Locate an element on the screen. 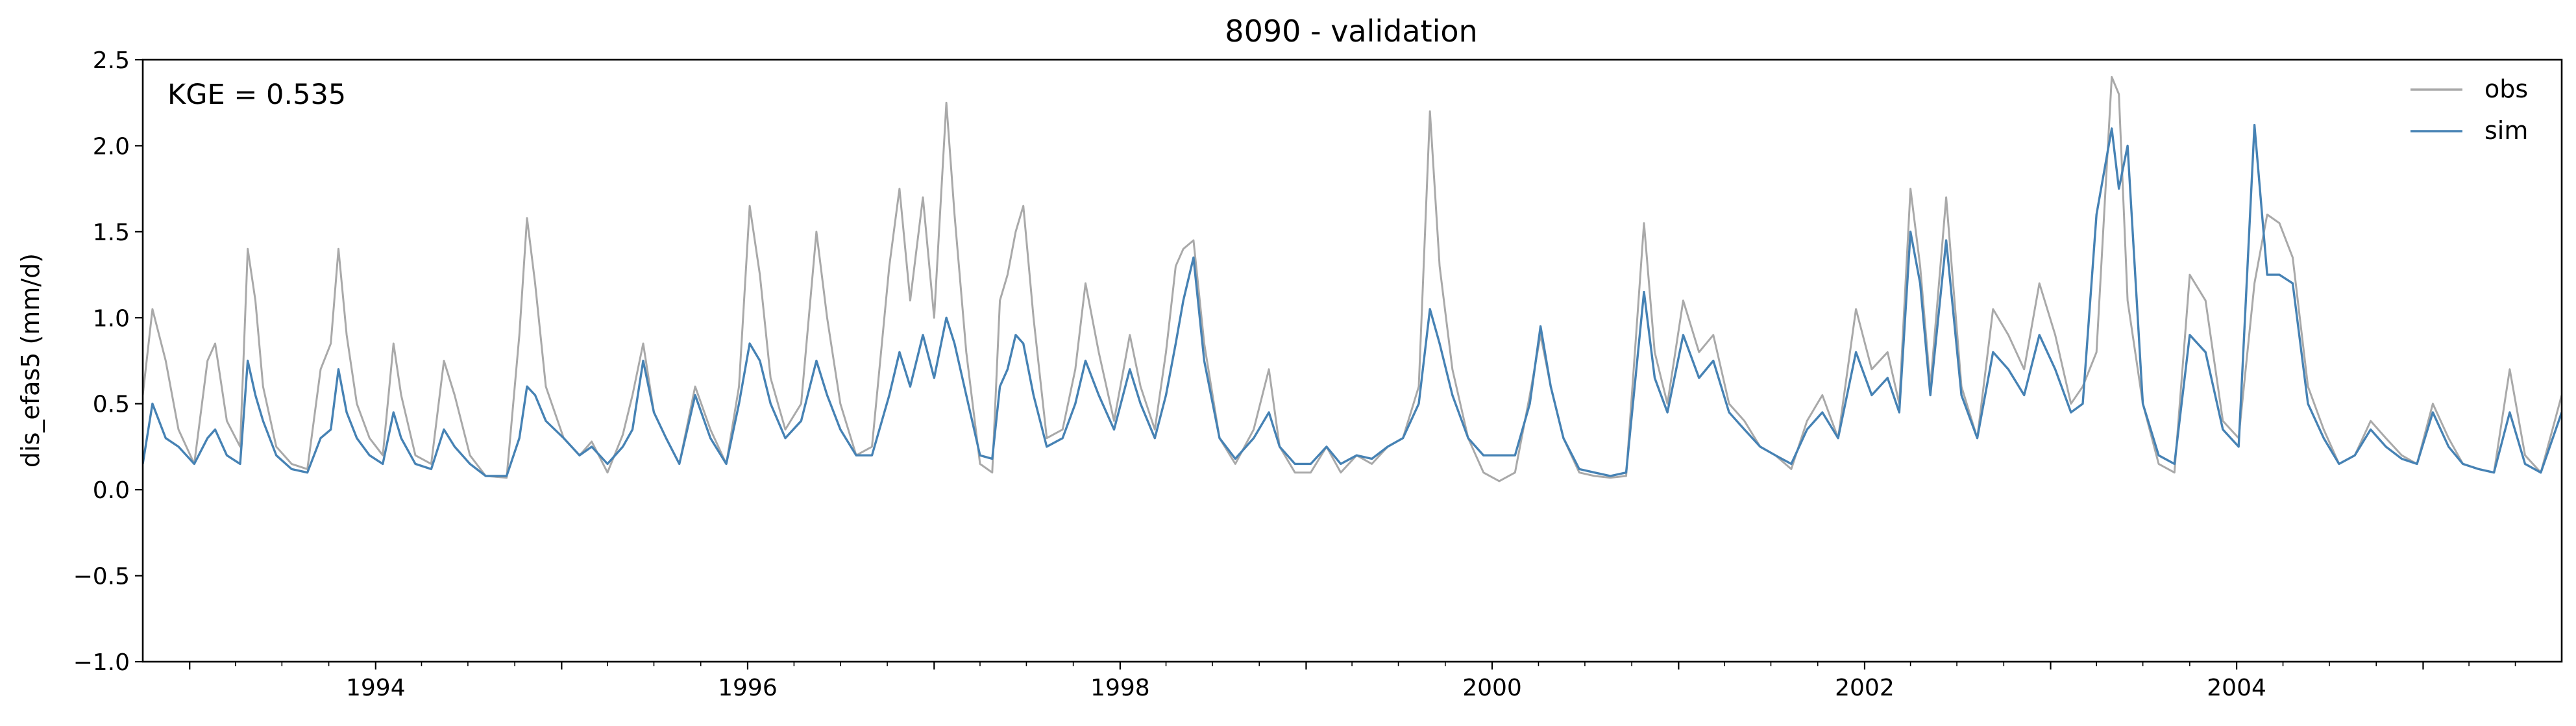 The width and height of the screenshot is (2576, 726). y-tick-label: 1.5 is located at coordinates (111, 232).